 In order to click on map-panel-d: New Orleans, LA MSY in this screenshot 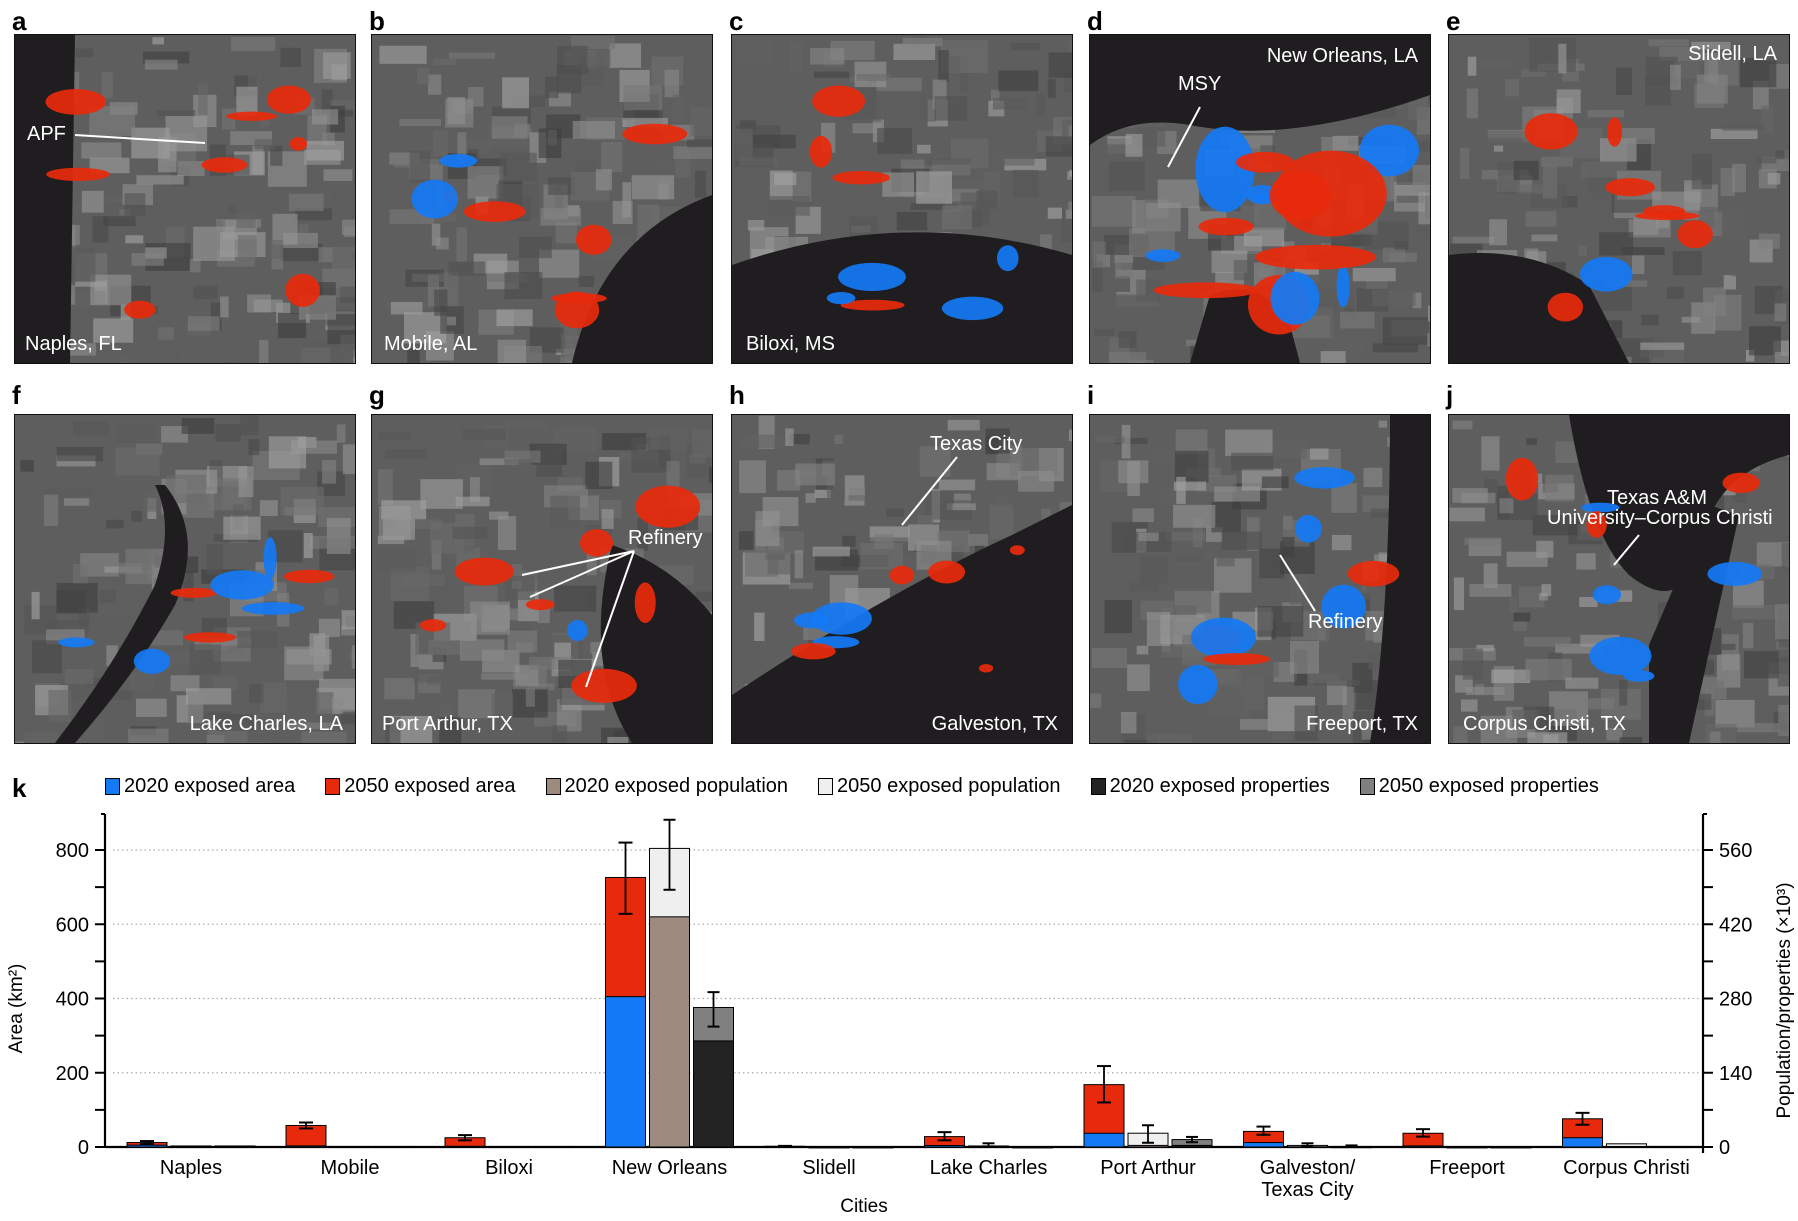, I will do `click(1260, 199)`.